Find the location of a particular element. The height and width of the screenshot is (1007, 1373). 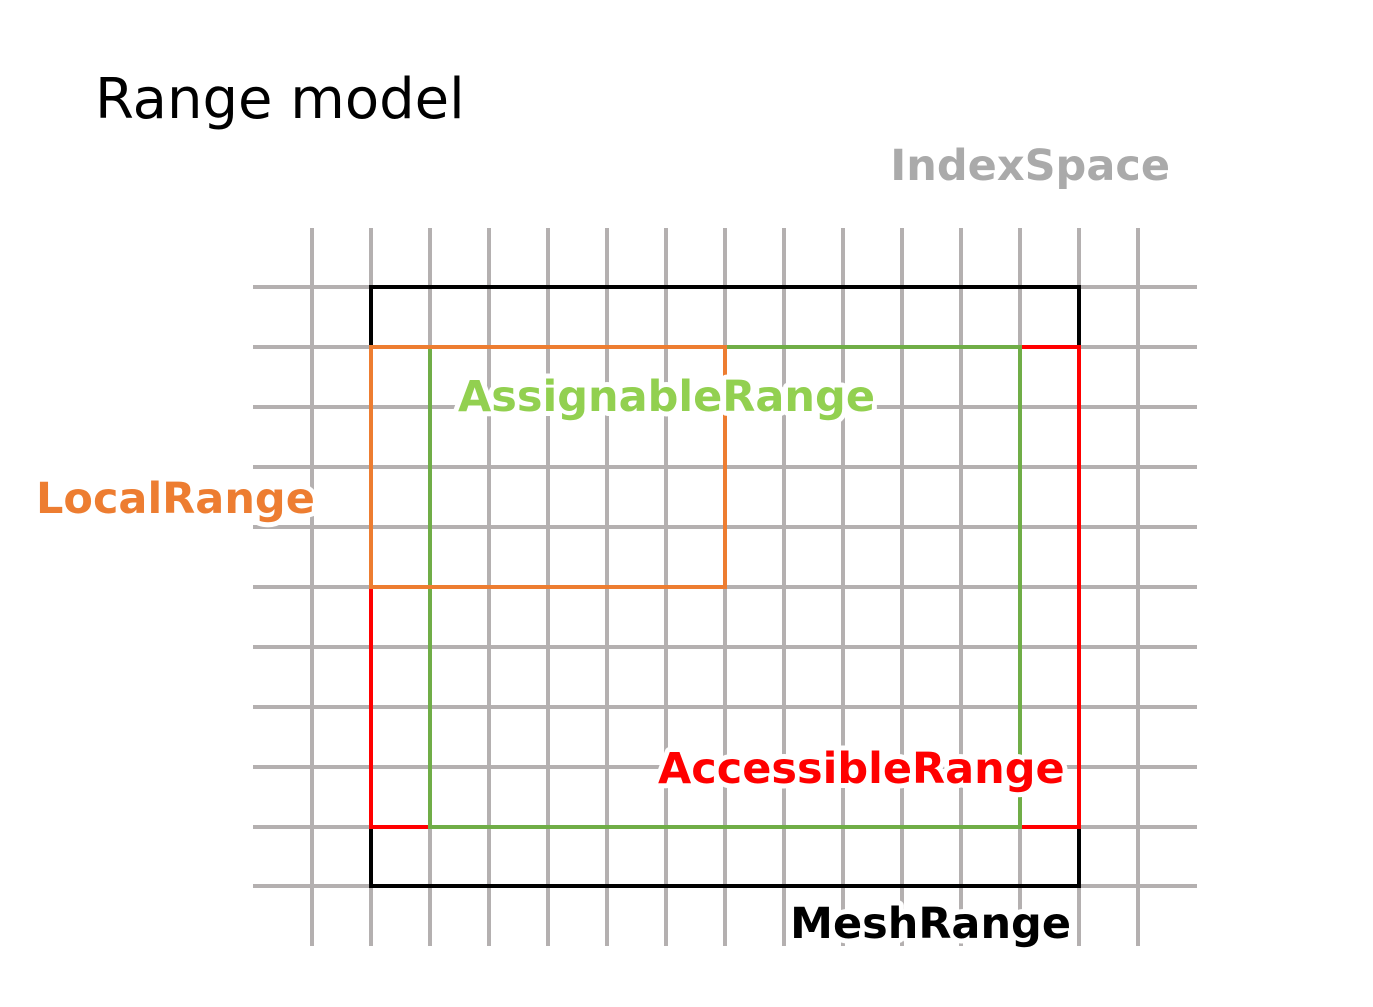

assignable-range-label: AssignableRange is located at coordinates (666, 397).